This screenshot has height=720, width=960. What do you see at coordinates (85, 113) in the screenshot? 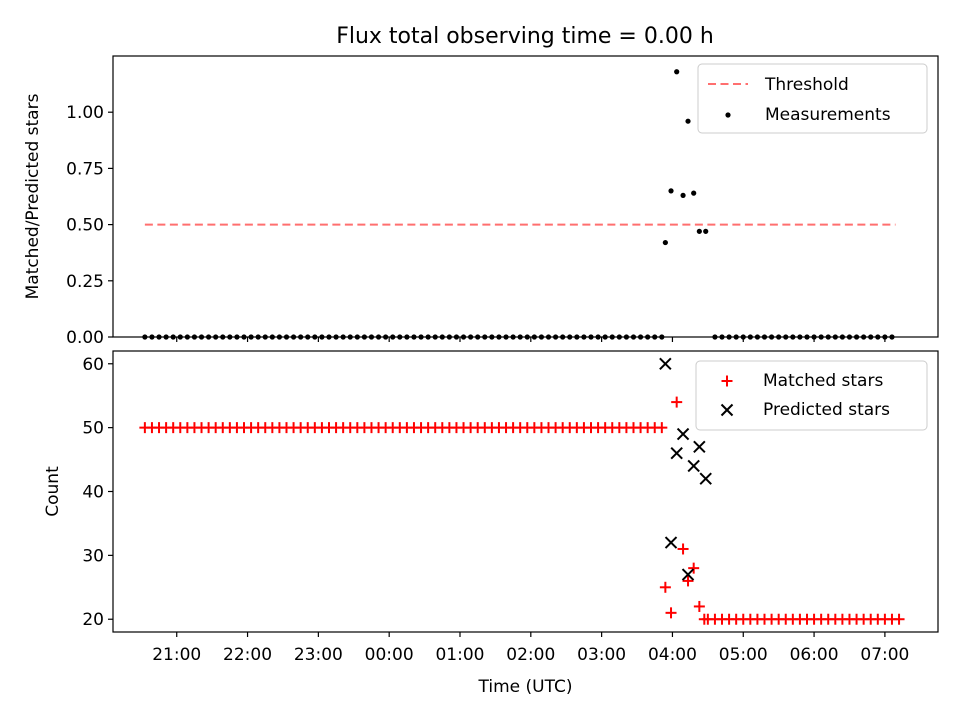
I see `y-tick-label: 1.00` at bounding box center [85, 113].